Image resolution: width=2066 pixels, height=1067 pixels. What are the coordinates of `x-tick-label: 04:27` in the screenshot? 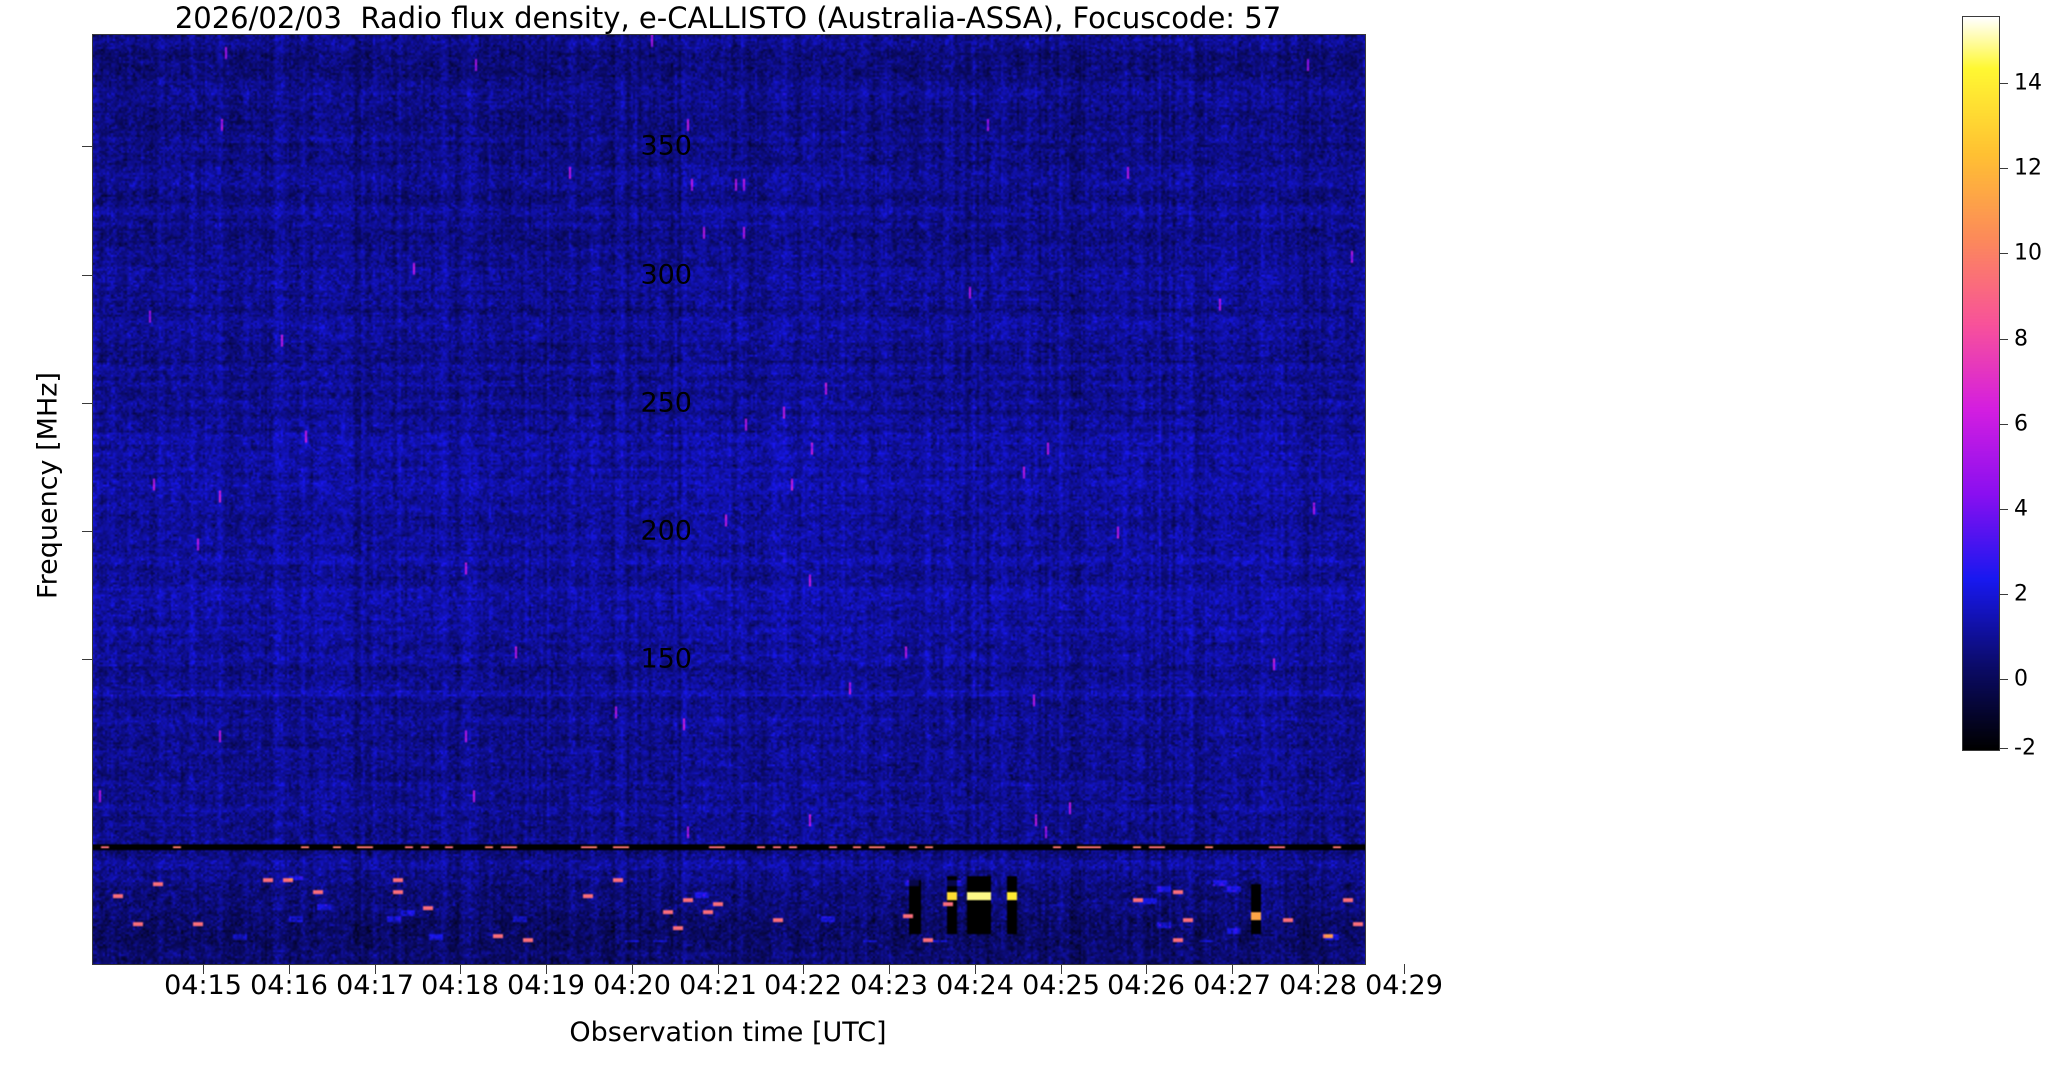 It's located at (1232, 985).